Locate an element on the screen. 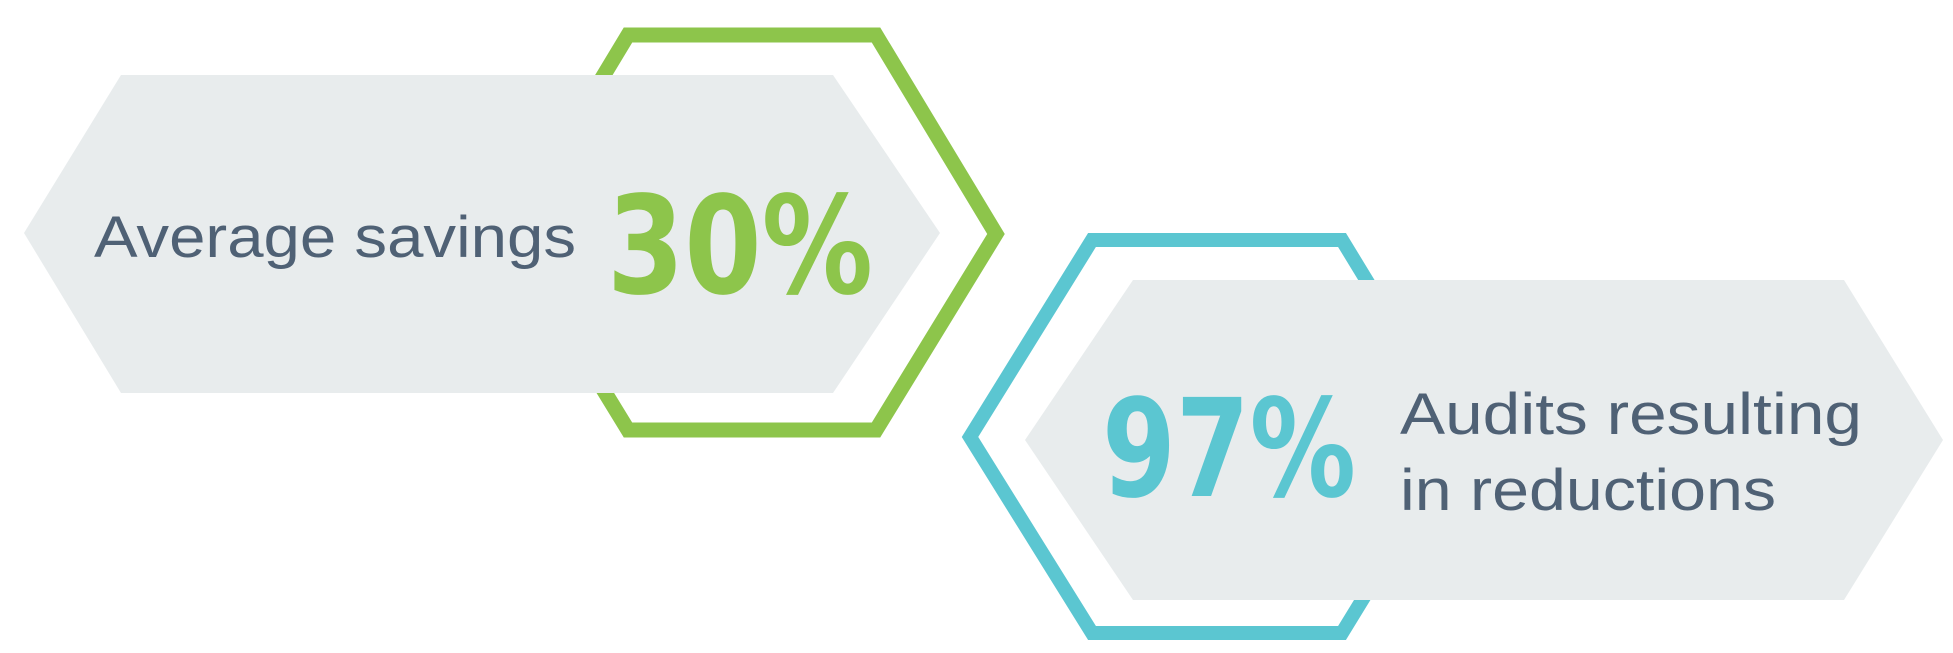 Image resolution: width=1953 pixels, height=653 pixels. audits-value: 97% is located at coordinates (1229, 450).